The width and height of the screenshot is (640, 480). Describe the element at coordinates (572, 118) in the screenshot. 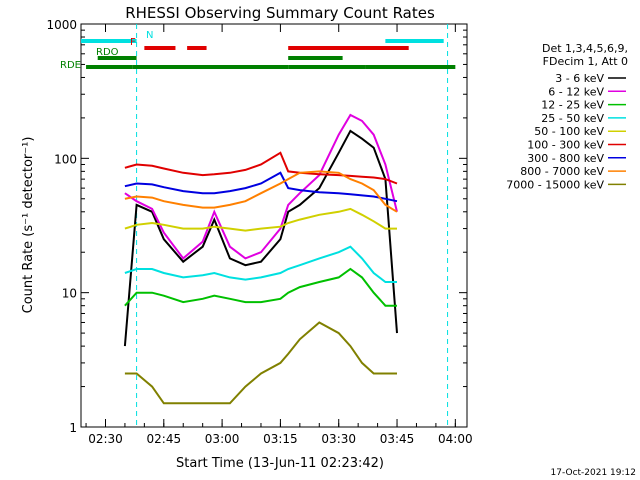

I see `legend-entry-label: 25 - 50 keV` at that location.